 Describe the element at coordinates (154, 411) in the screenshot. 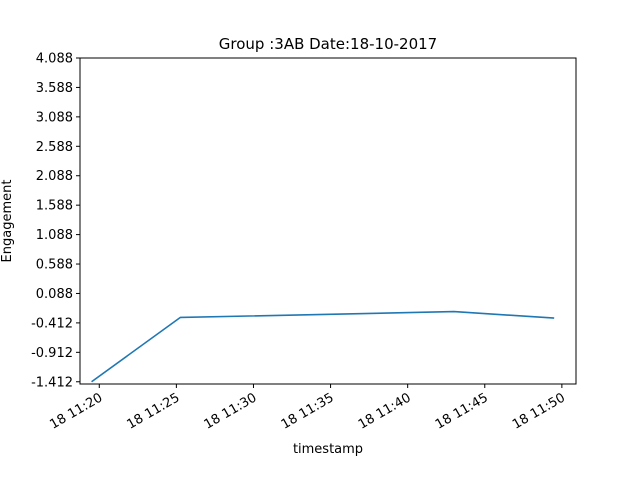

I see `x-tick-label: 18 11:25` at that location.